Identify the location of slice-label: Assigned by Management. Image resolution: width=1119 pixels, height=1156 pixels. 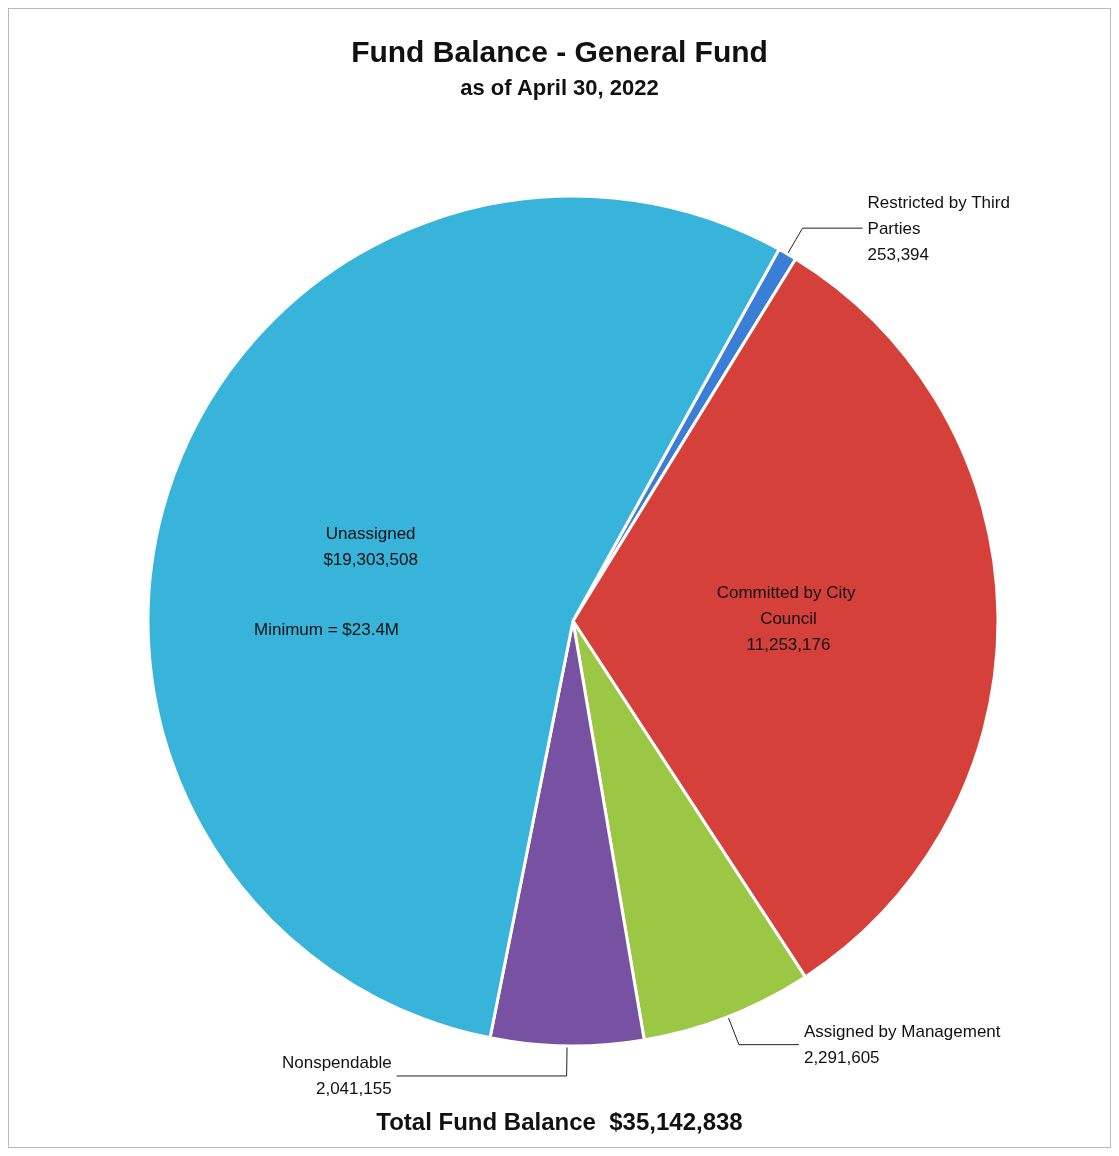
(902, 1032).